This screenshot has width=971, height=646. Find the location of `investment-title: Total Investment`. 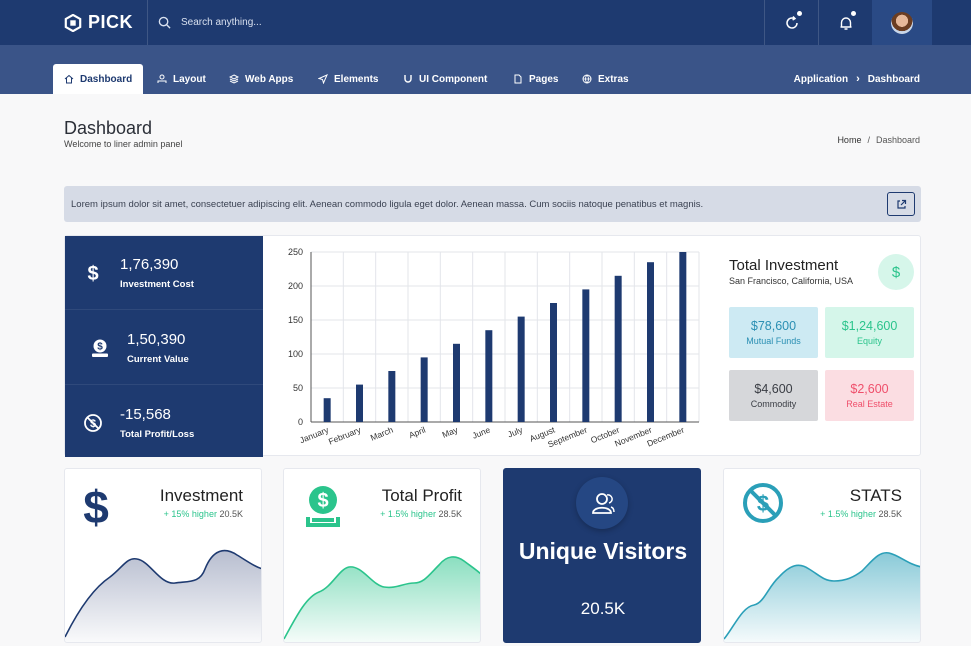

investment-title: Total Investment is located at coordinates (784, 265).